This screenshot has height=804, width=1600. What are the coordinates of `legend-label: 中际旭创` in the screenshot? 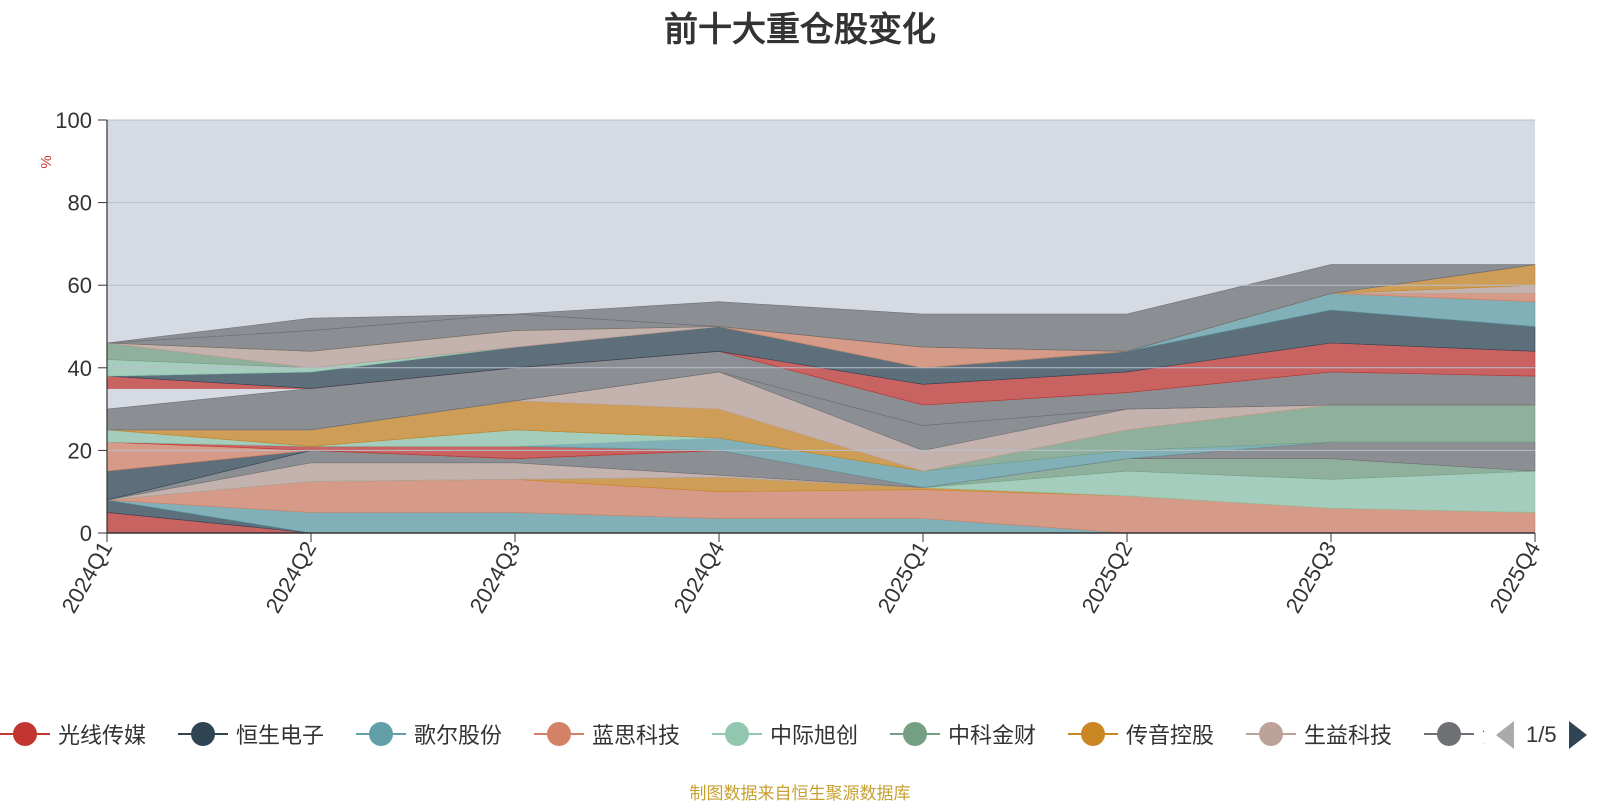 It's located at (814, 735).